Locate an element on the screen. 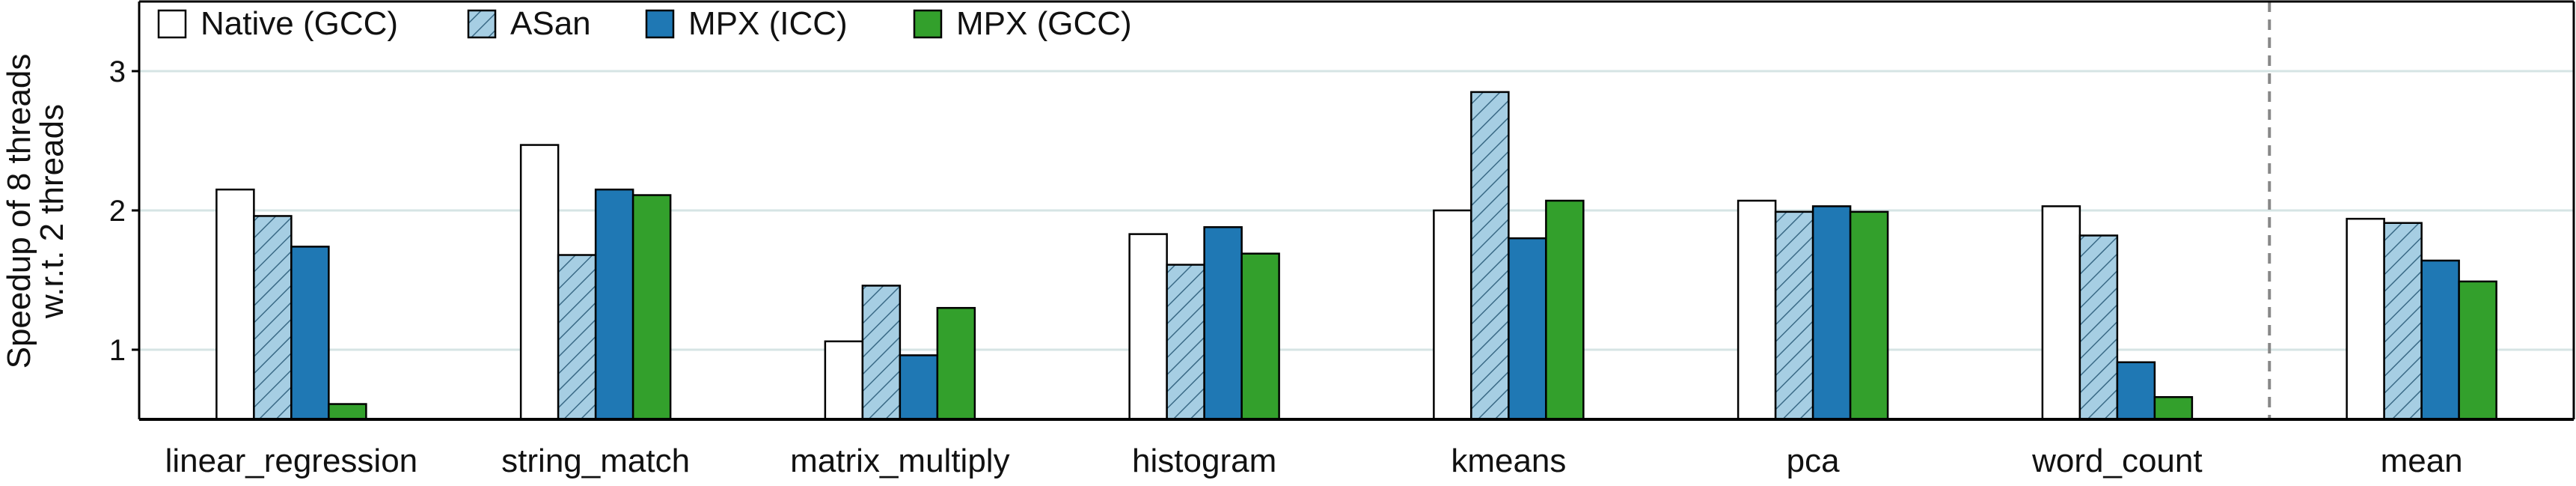 The width and height of the screenshot is (2576, 486). bar-string_match-mpx-gcc- is located at coordinates (651, 307).